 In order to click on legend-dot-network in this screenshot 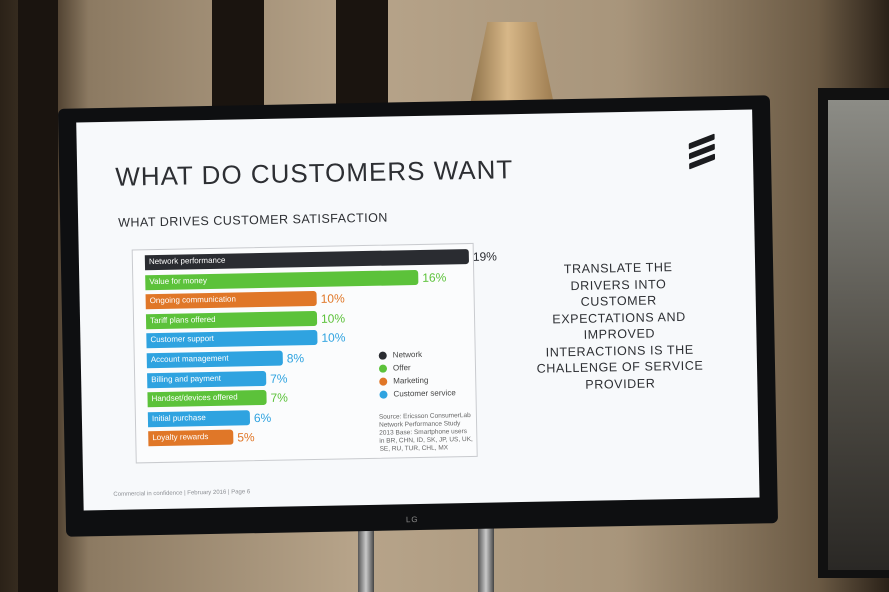, I will do `click(382, 355)`.